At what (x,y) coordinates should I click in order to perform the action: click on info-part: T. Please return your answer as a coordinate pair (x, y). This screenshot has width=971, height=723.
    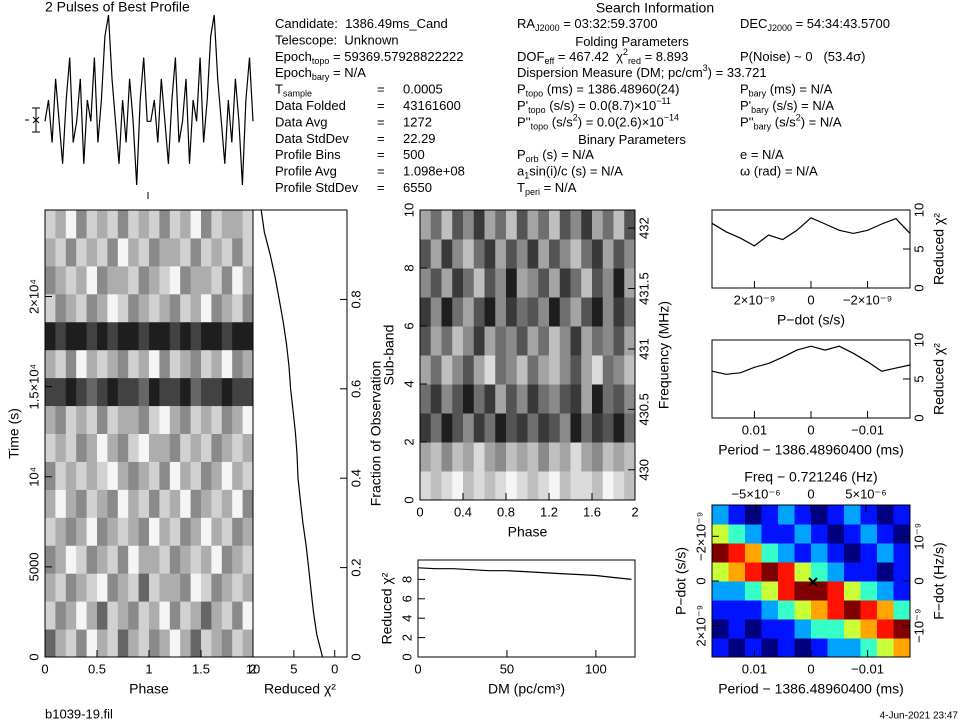
    Looking at the image, I should click on (521, 187).